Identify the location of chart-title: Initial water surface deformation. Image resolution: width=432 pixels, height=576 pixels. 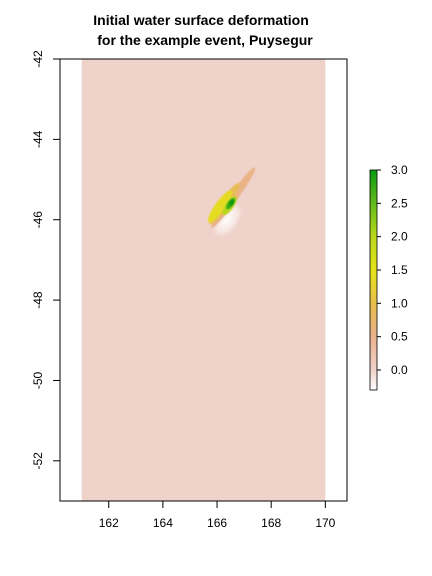
(201, 20).